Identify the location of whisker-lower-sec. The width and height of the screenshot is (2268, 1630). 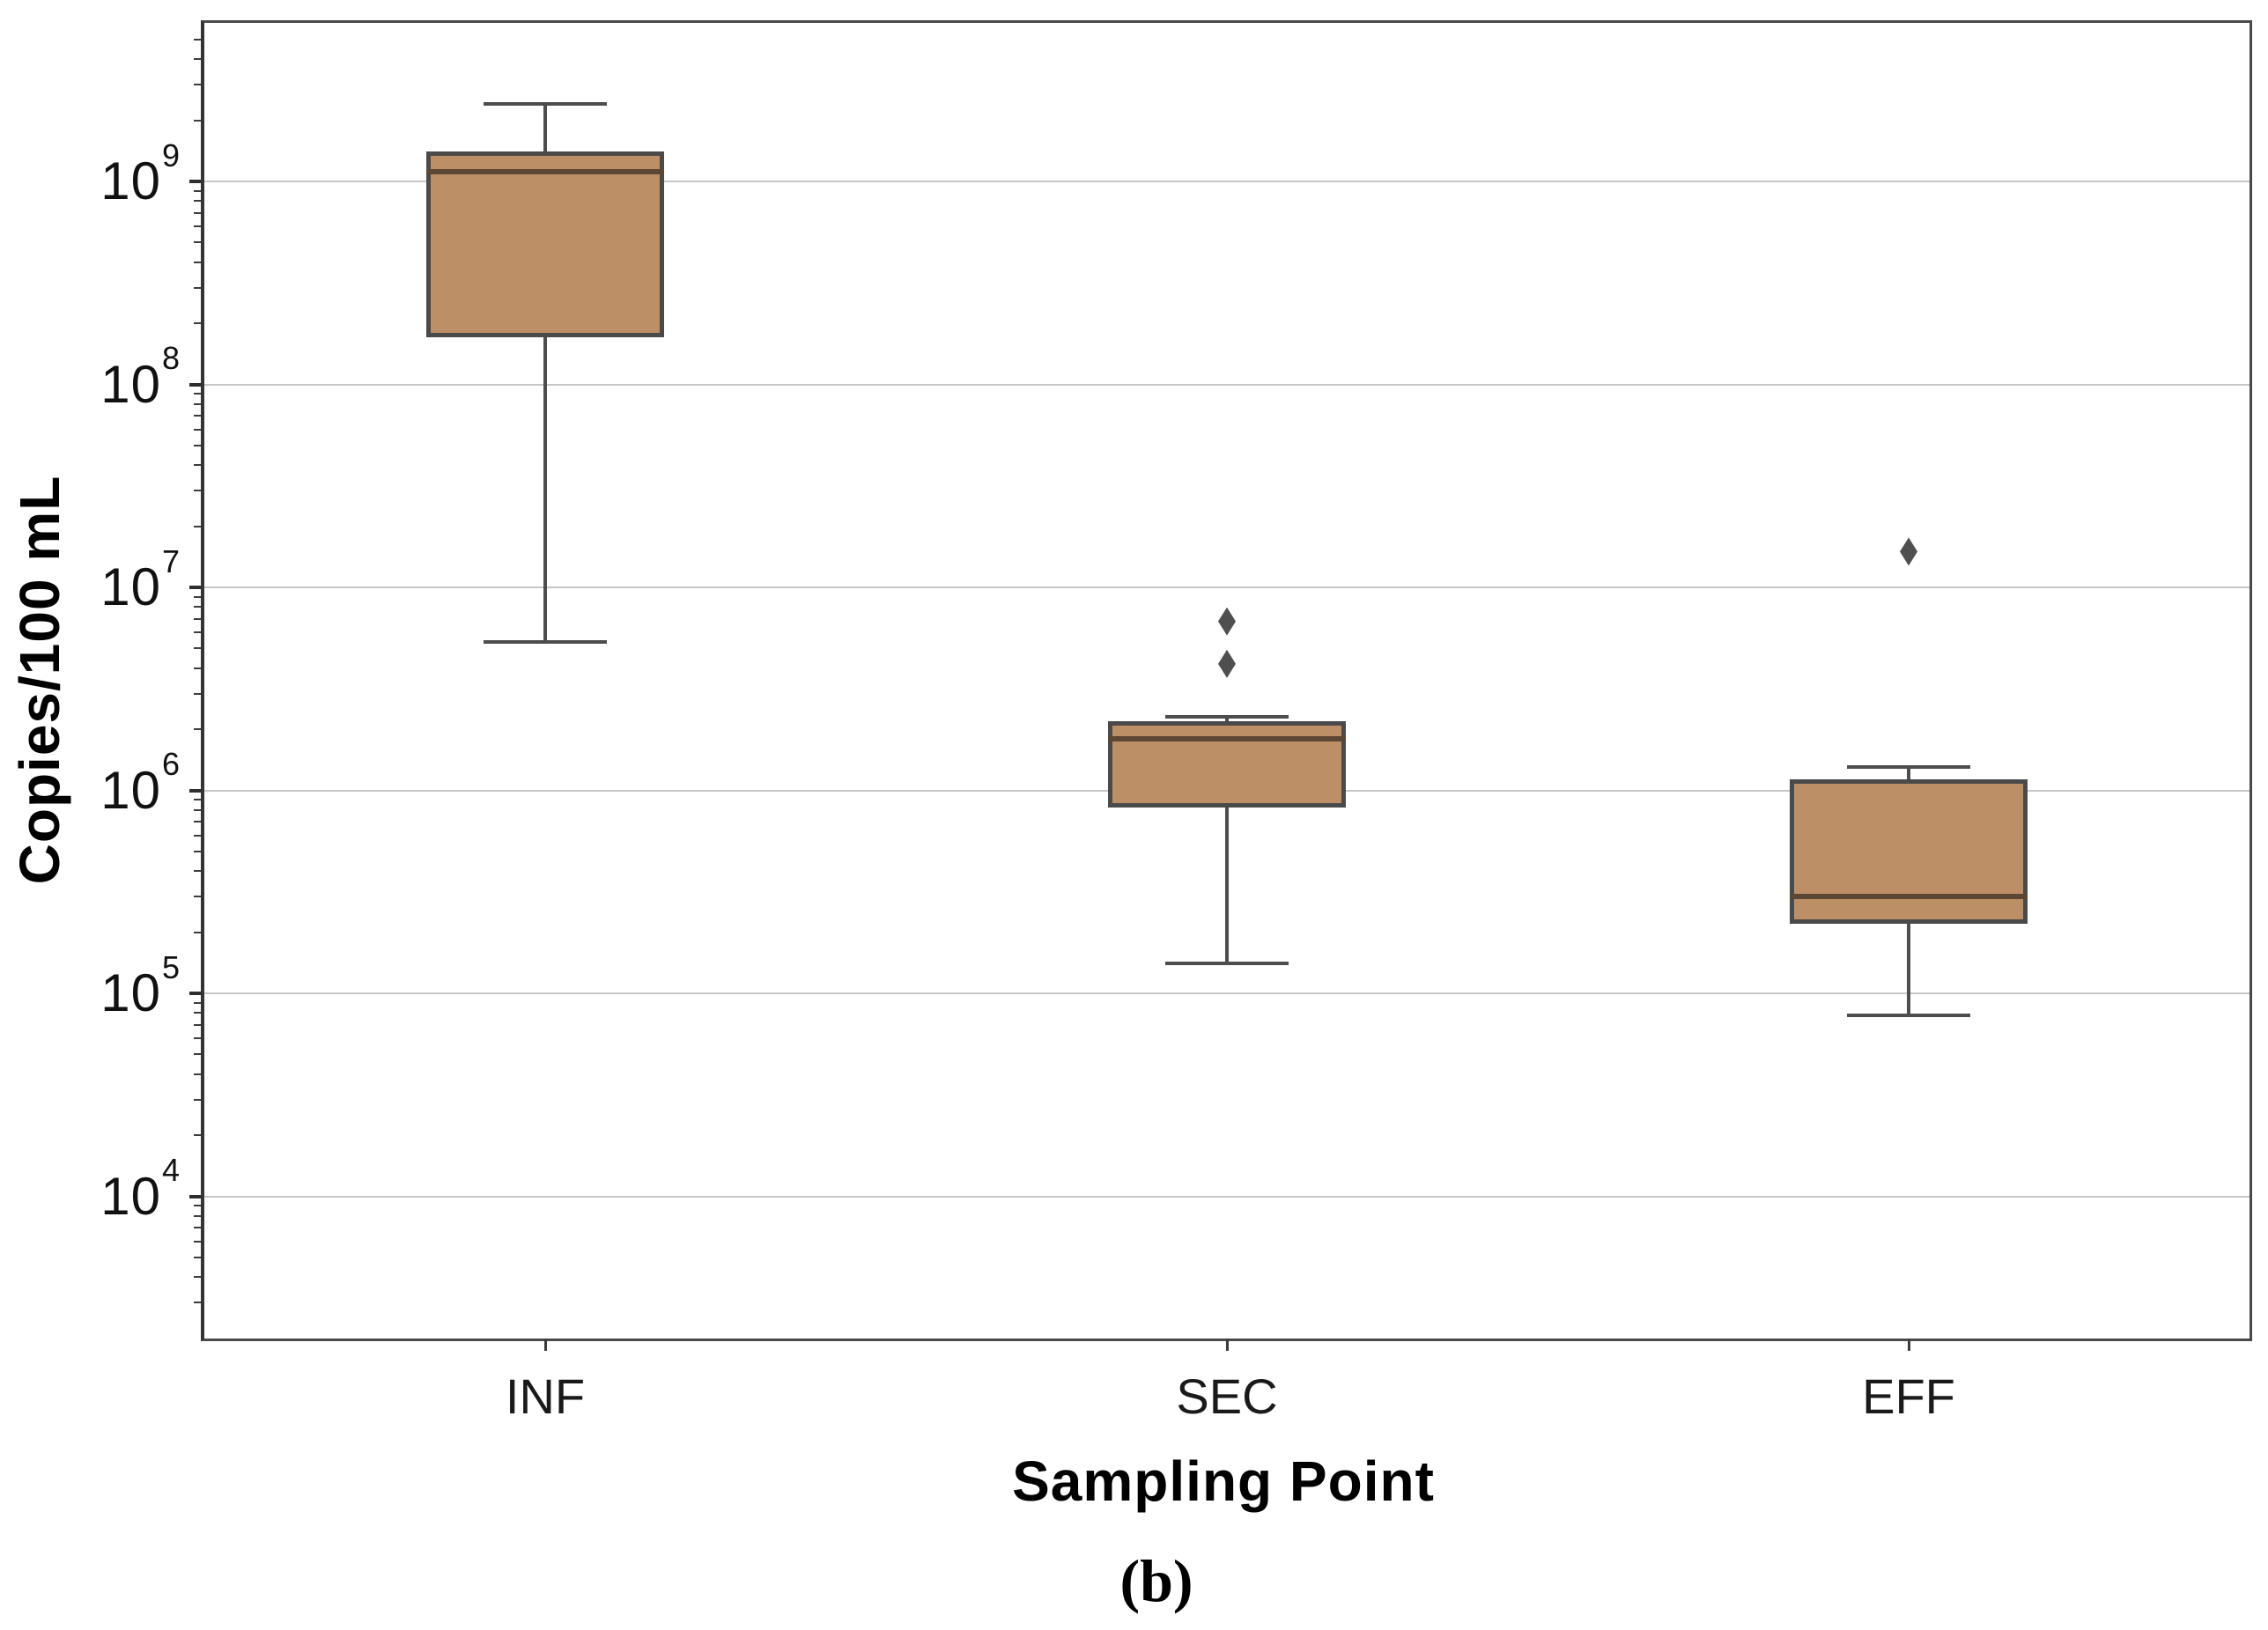
(1227, 886).